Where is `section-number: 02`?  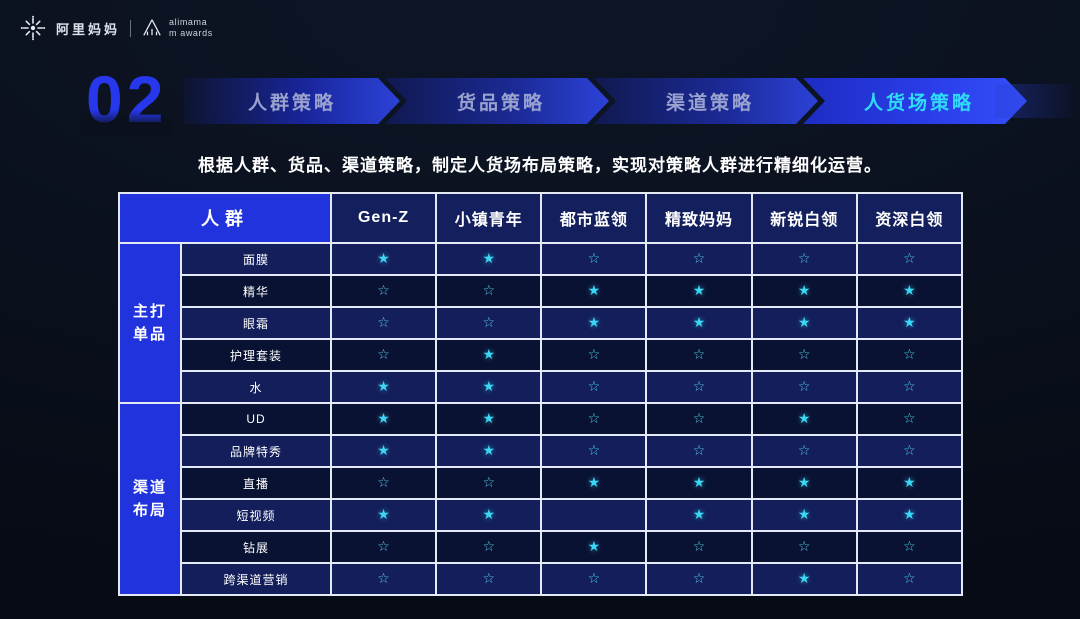
section-number: 02 is located at coordinates (126, 99).